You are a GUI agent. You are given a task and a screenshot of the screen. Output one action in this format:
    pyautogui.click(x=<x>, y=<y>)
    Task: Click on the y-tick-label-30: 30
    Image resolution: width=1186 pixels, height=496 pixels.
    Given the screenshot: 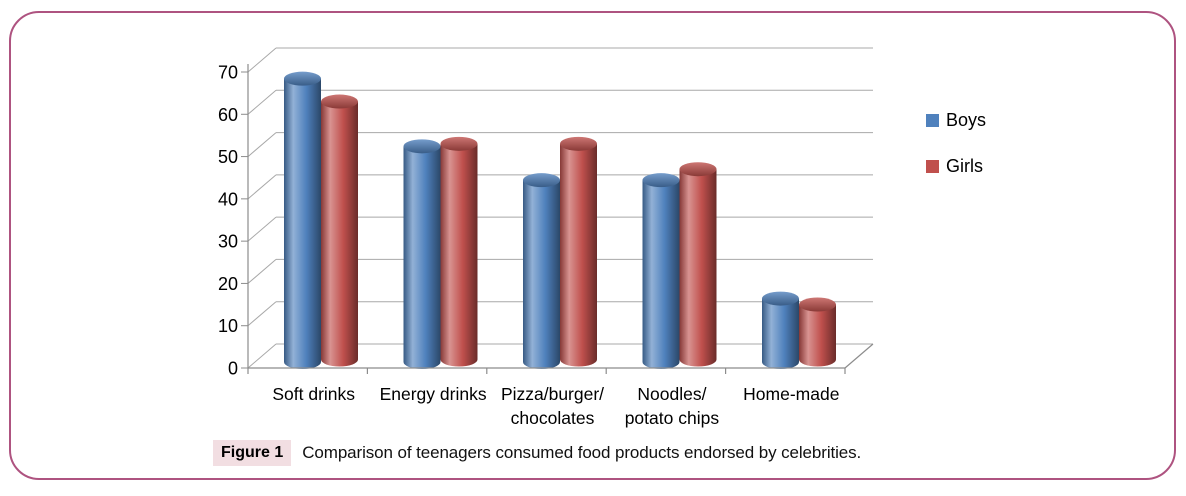 What is the action you would take?
    pyautogui.click(x=228, y=242)
    